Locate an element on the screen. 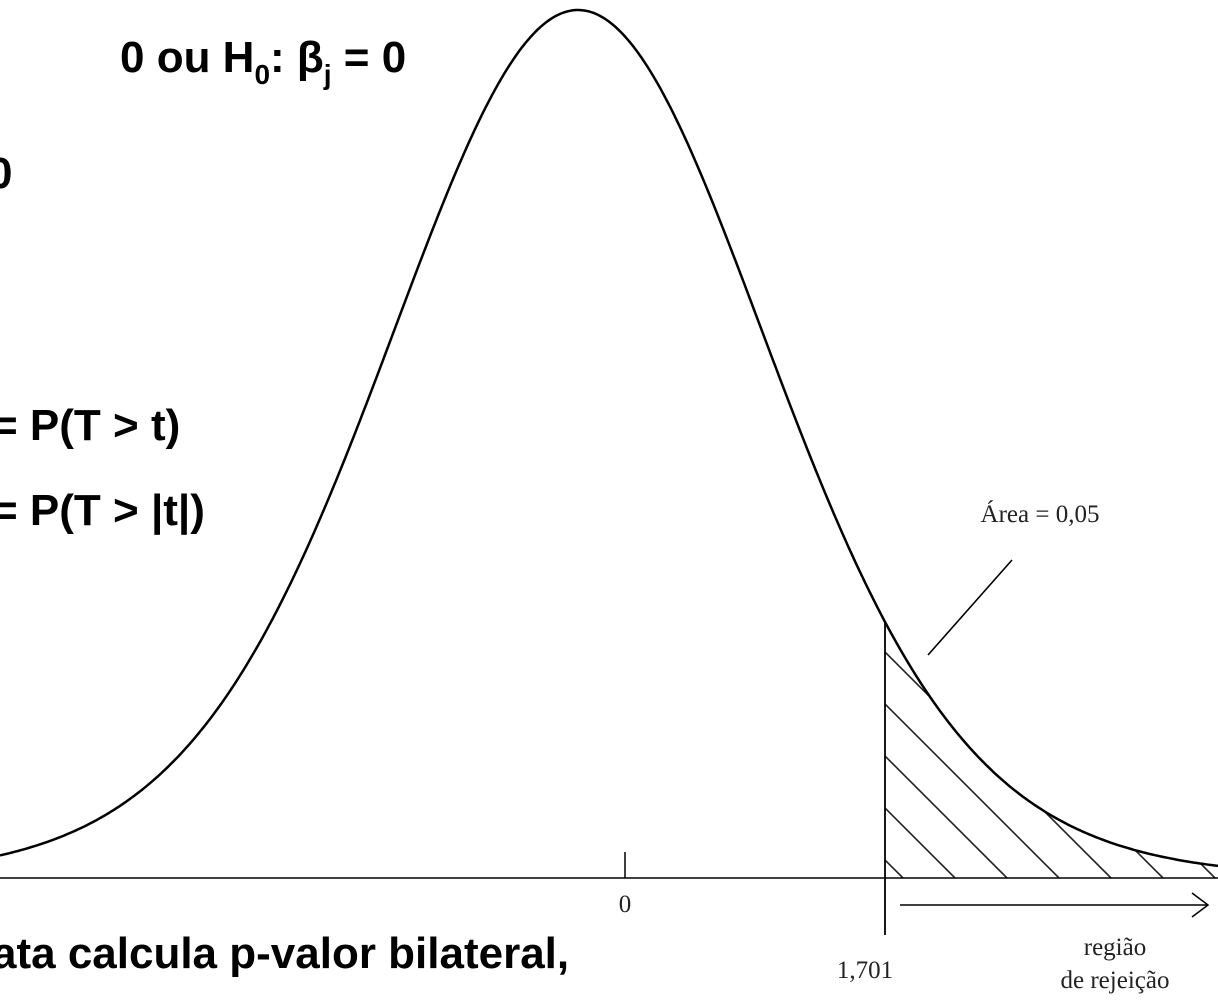 This screenshot has width=1218, height=1003. line2: 0 is located at coordinates (6, 173).